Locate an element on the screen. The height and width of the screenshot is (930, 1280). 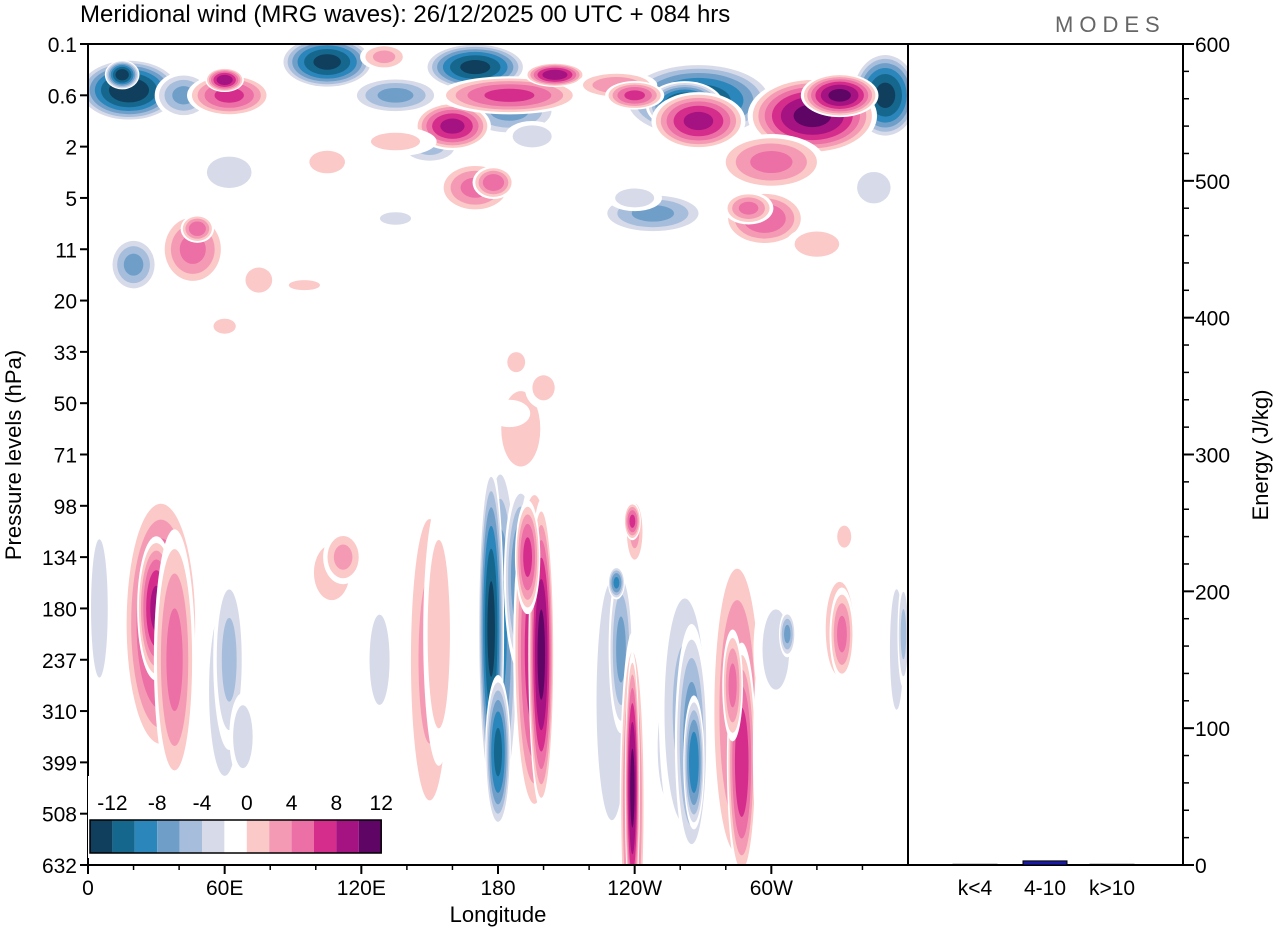
pressure-tick-label: 71 is located at coordinates (65, 456).